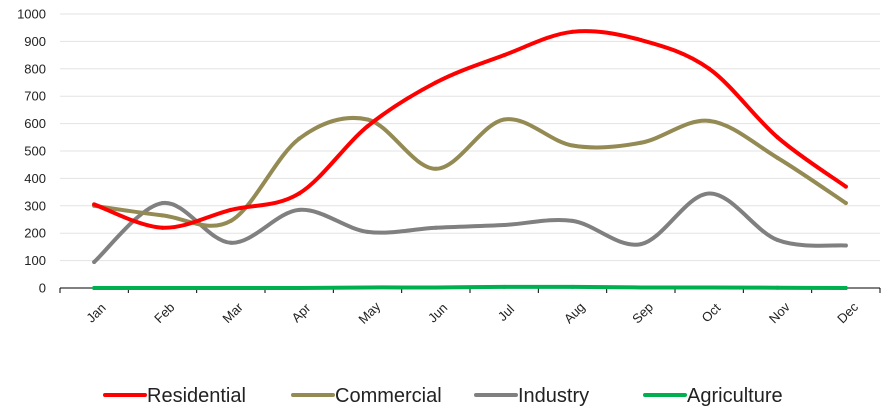  Describe the element at coordinates (301, 312) in the screenshot. I see `x-tick-label: Apr` at that location.